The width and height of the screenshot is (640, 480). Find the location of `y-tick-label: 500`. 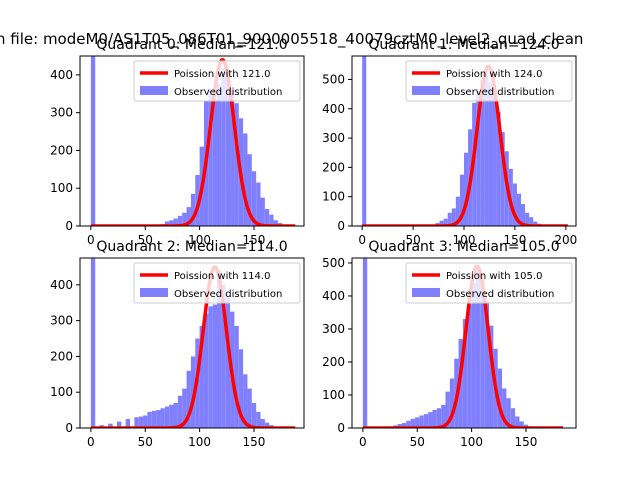

y-tick-label: 500 is located at coordinates (333, 263).